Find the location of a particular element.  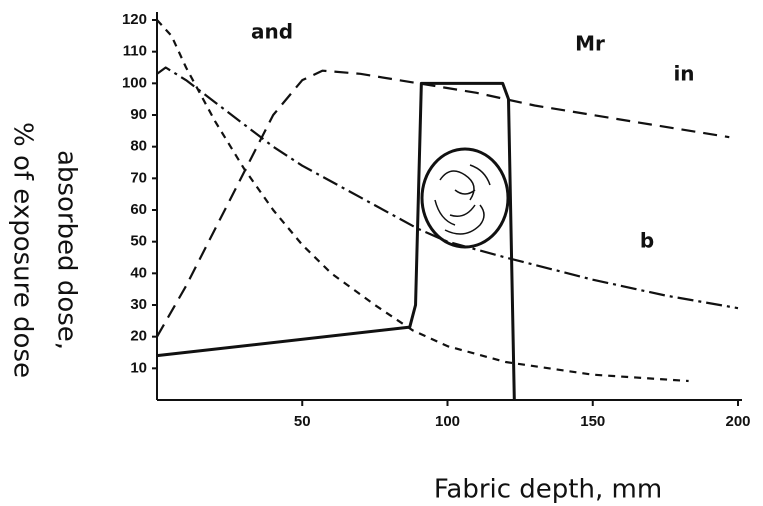

annotation: Mr is located at coordinates (590, 44).